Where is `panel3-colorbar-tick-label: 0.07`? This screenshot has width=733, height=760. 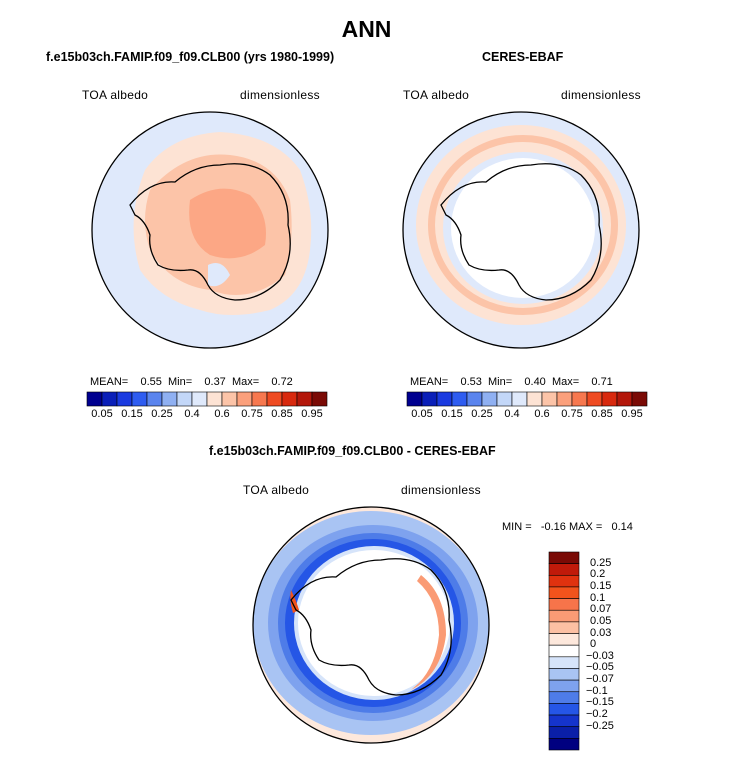
panel3-colorbar-tick-label: 0.07 is located at coordinates (601, 609).